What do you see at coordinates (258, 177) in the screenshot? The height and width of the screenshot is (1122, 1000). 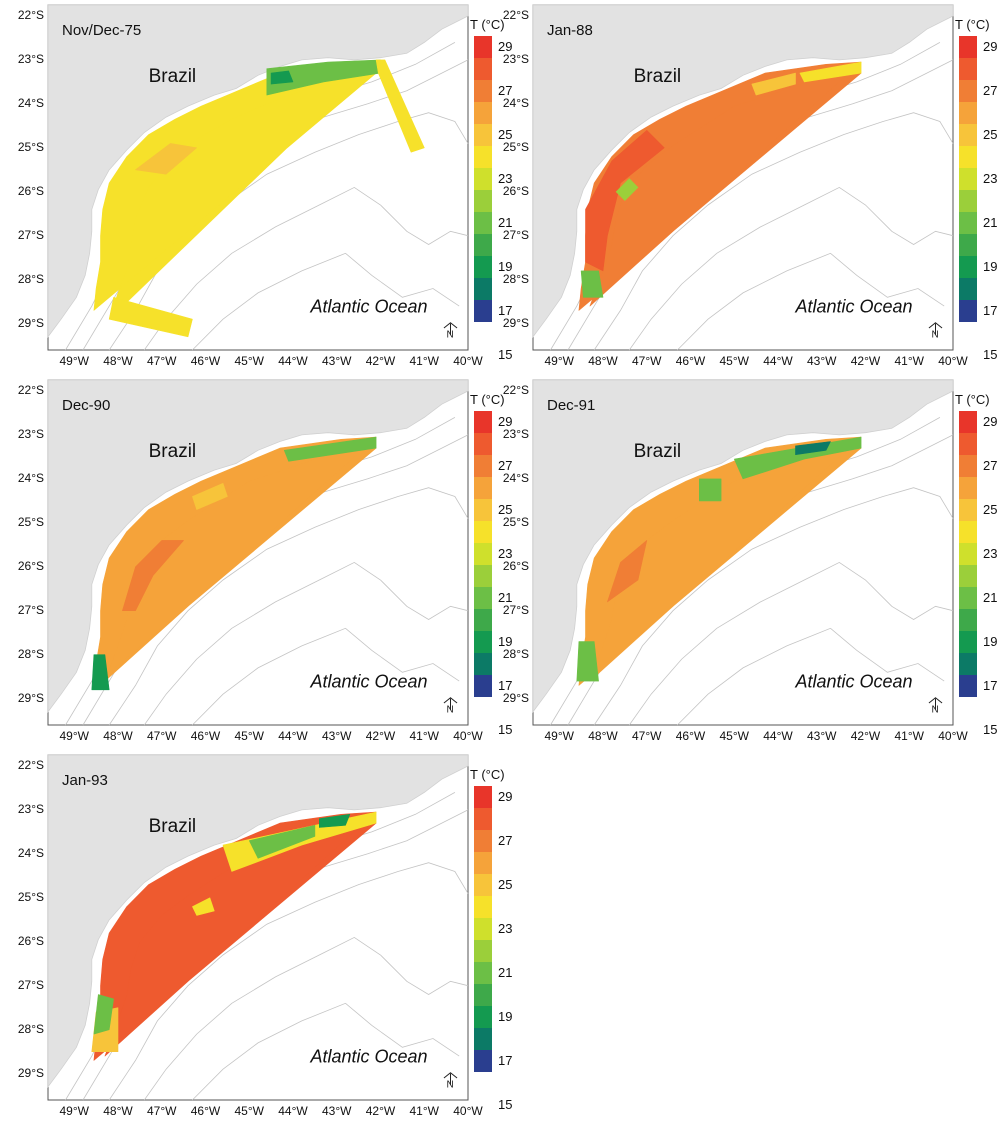 I see `map-canvas: Nov/Dec-75BrazilAtlantic OceanN` at bounding box center [258, 177].